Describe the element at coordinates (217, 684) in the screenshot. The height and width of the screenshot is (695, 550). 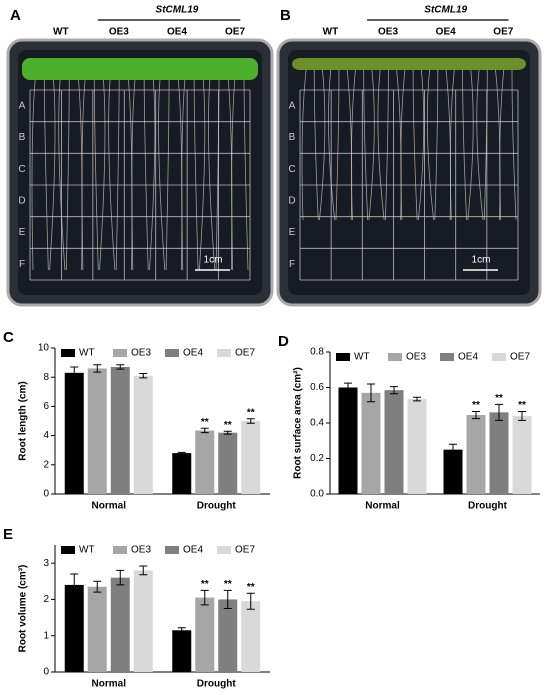
I see `x-tick-label: Drought` at that location.